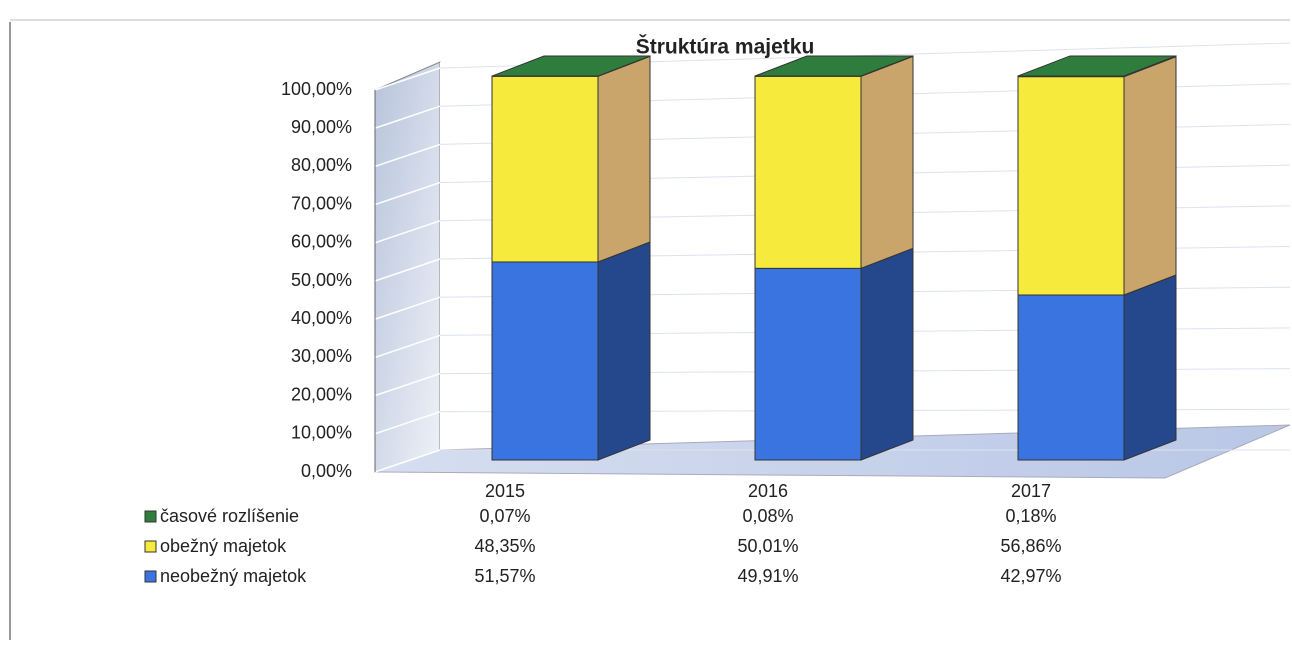 This screenshot has height=650, width=1292. What do you see at coordinates (1030, 516) in the screenshot?
I see `data-label: 0,18%` at bounding box center [1030, 516].